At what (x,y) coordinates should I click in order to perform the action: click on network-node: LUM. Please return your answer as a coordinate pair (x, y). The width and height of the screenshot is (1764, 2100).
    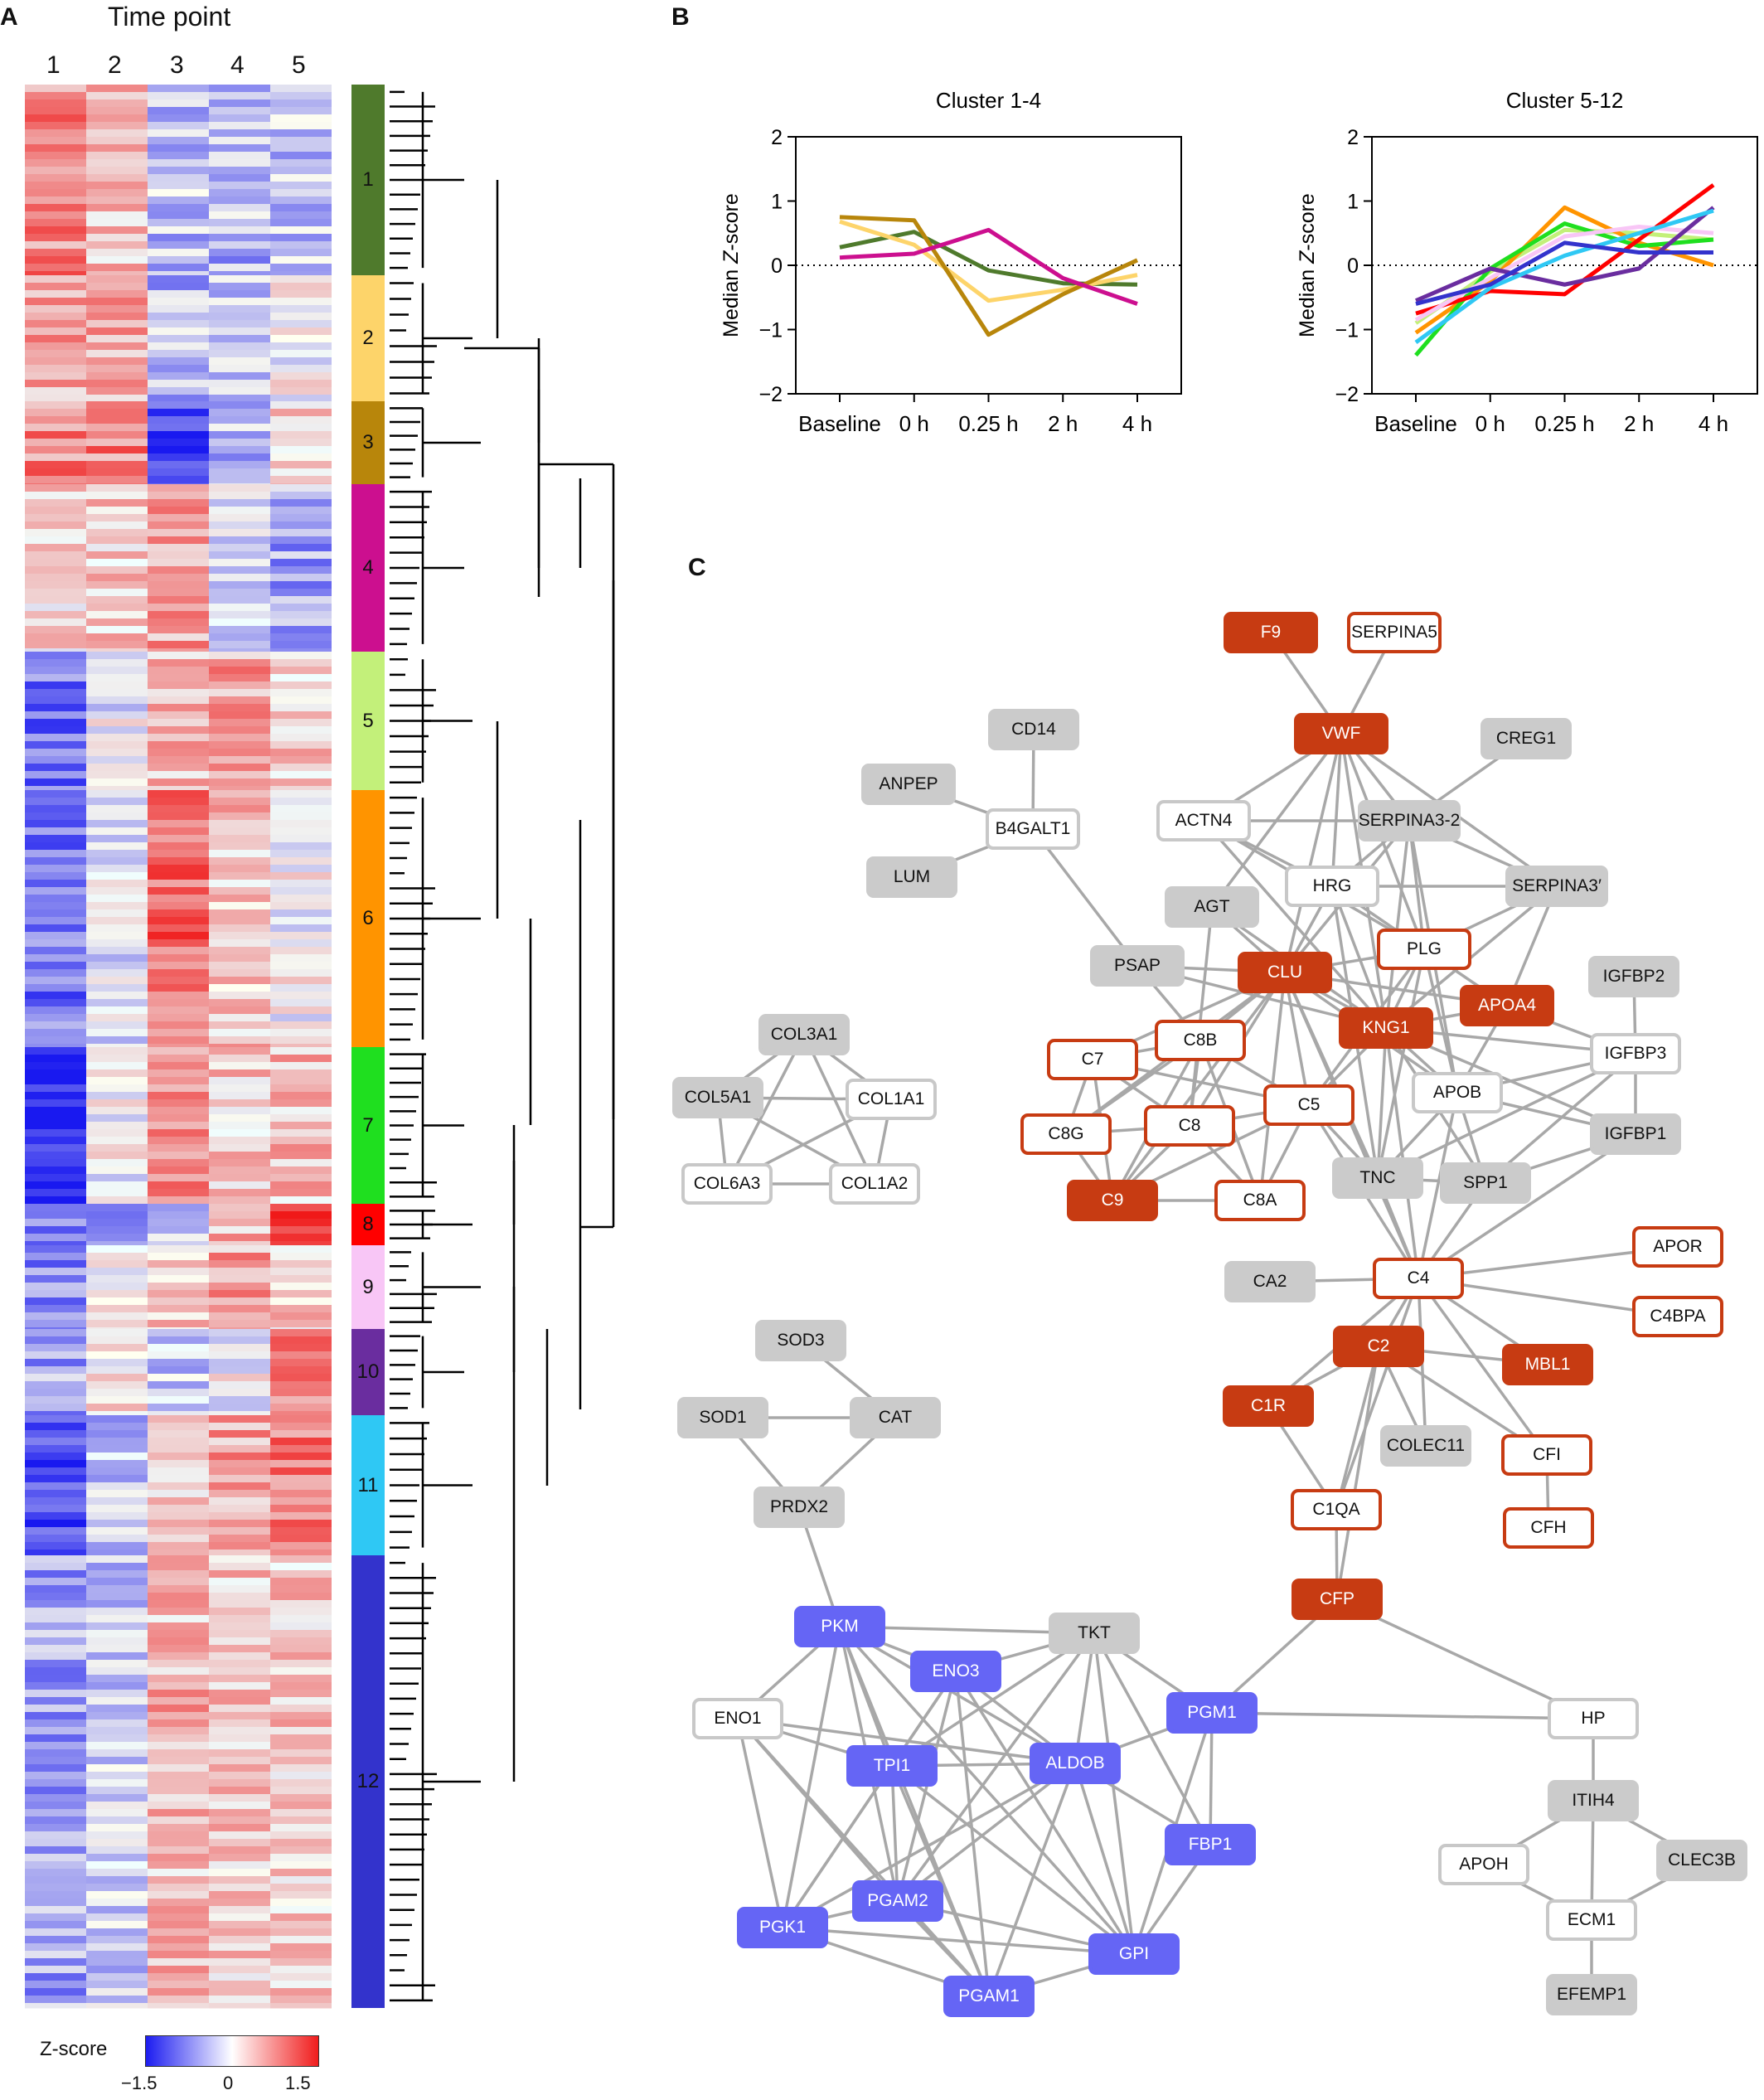
    Looking at the image, I should click on (911, 877).